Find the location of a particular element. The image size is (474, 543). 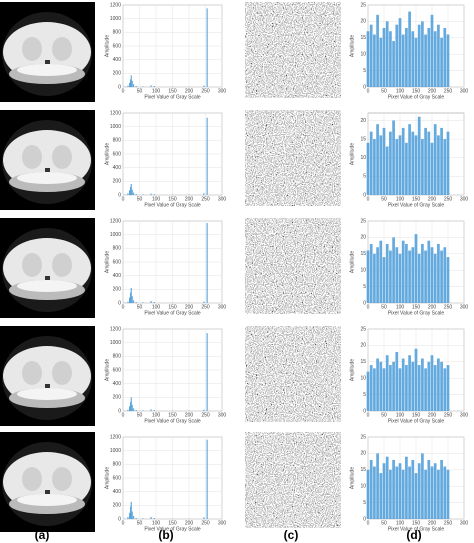

y-tick-label: 25 is located at coordinates (363, 5).